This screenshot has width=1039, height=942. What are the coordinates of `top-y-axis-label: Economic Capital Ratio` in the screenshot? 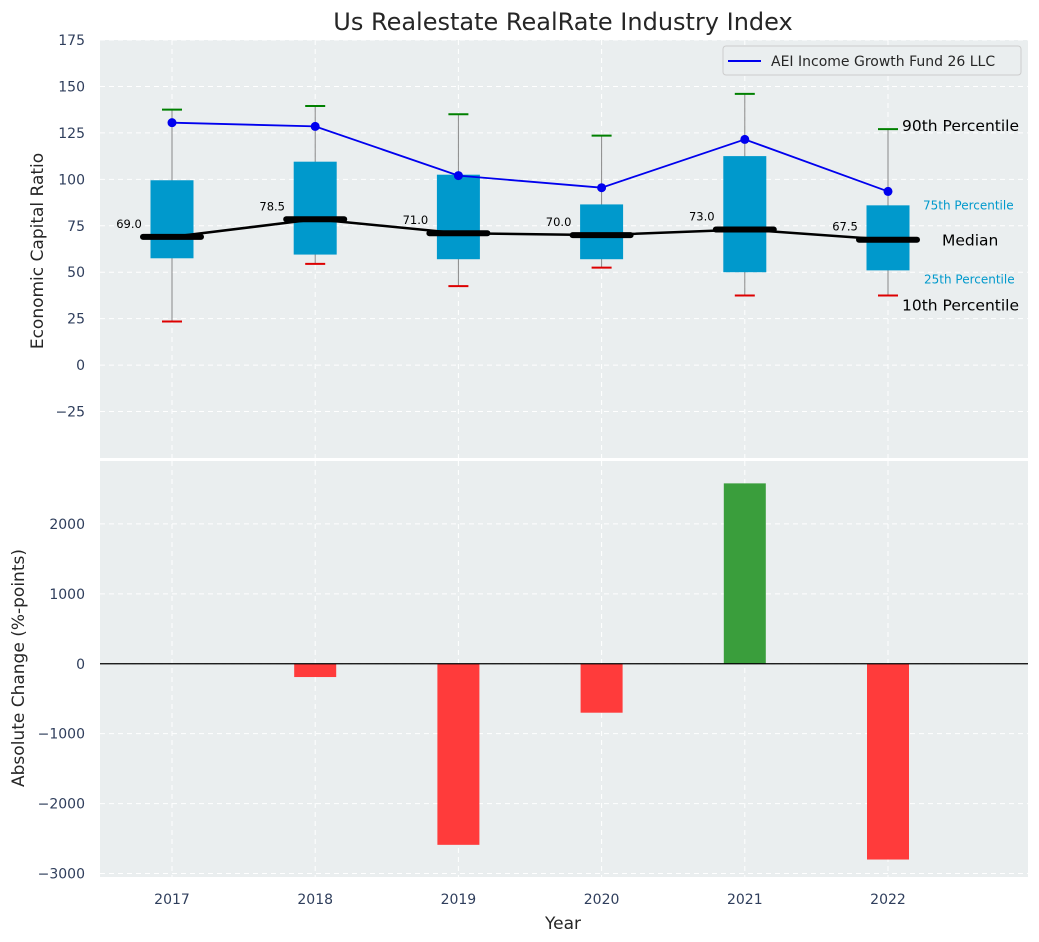 It's located at (38, 251).